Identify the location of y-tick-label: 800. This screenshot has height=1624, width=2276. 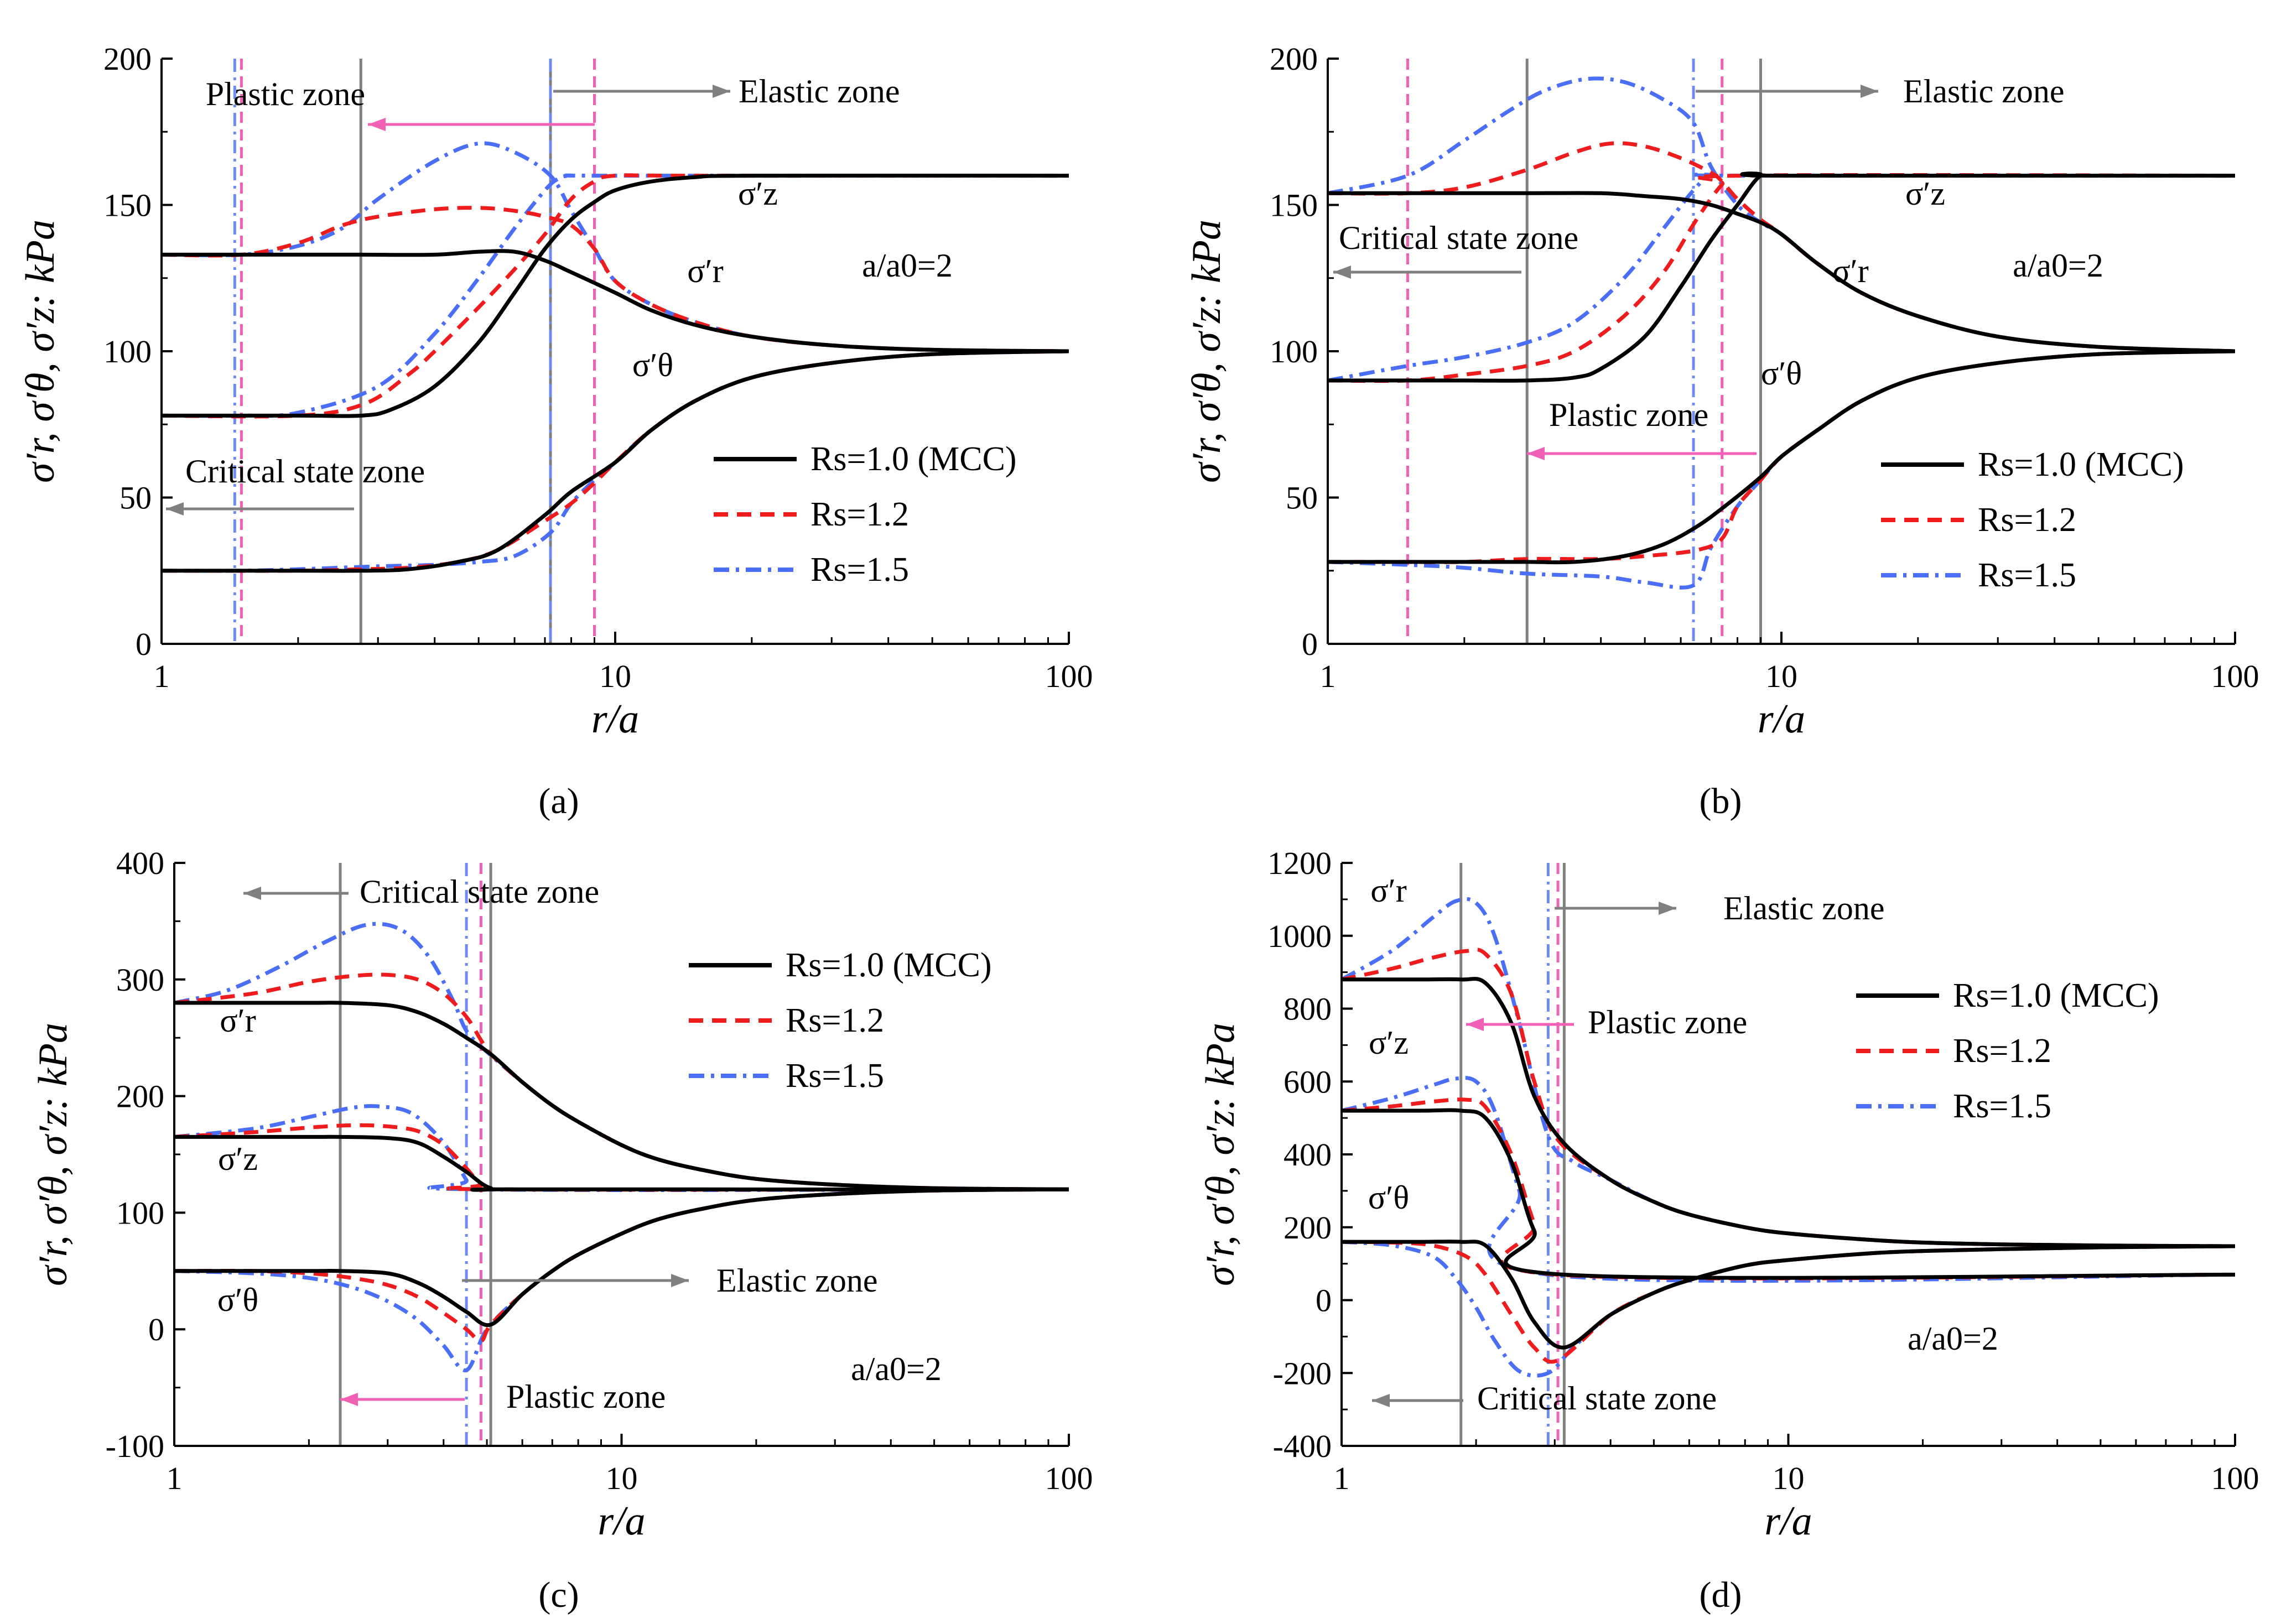
(1308, 1009).